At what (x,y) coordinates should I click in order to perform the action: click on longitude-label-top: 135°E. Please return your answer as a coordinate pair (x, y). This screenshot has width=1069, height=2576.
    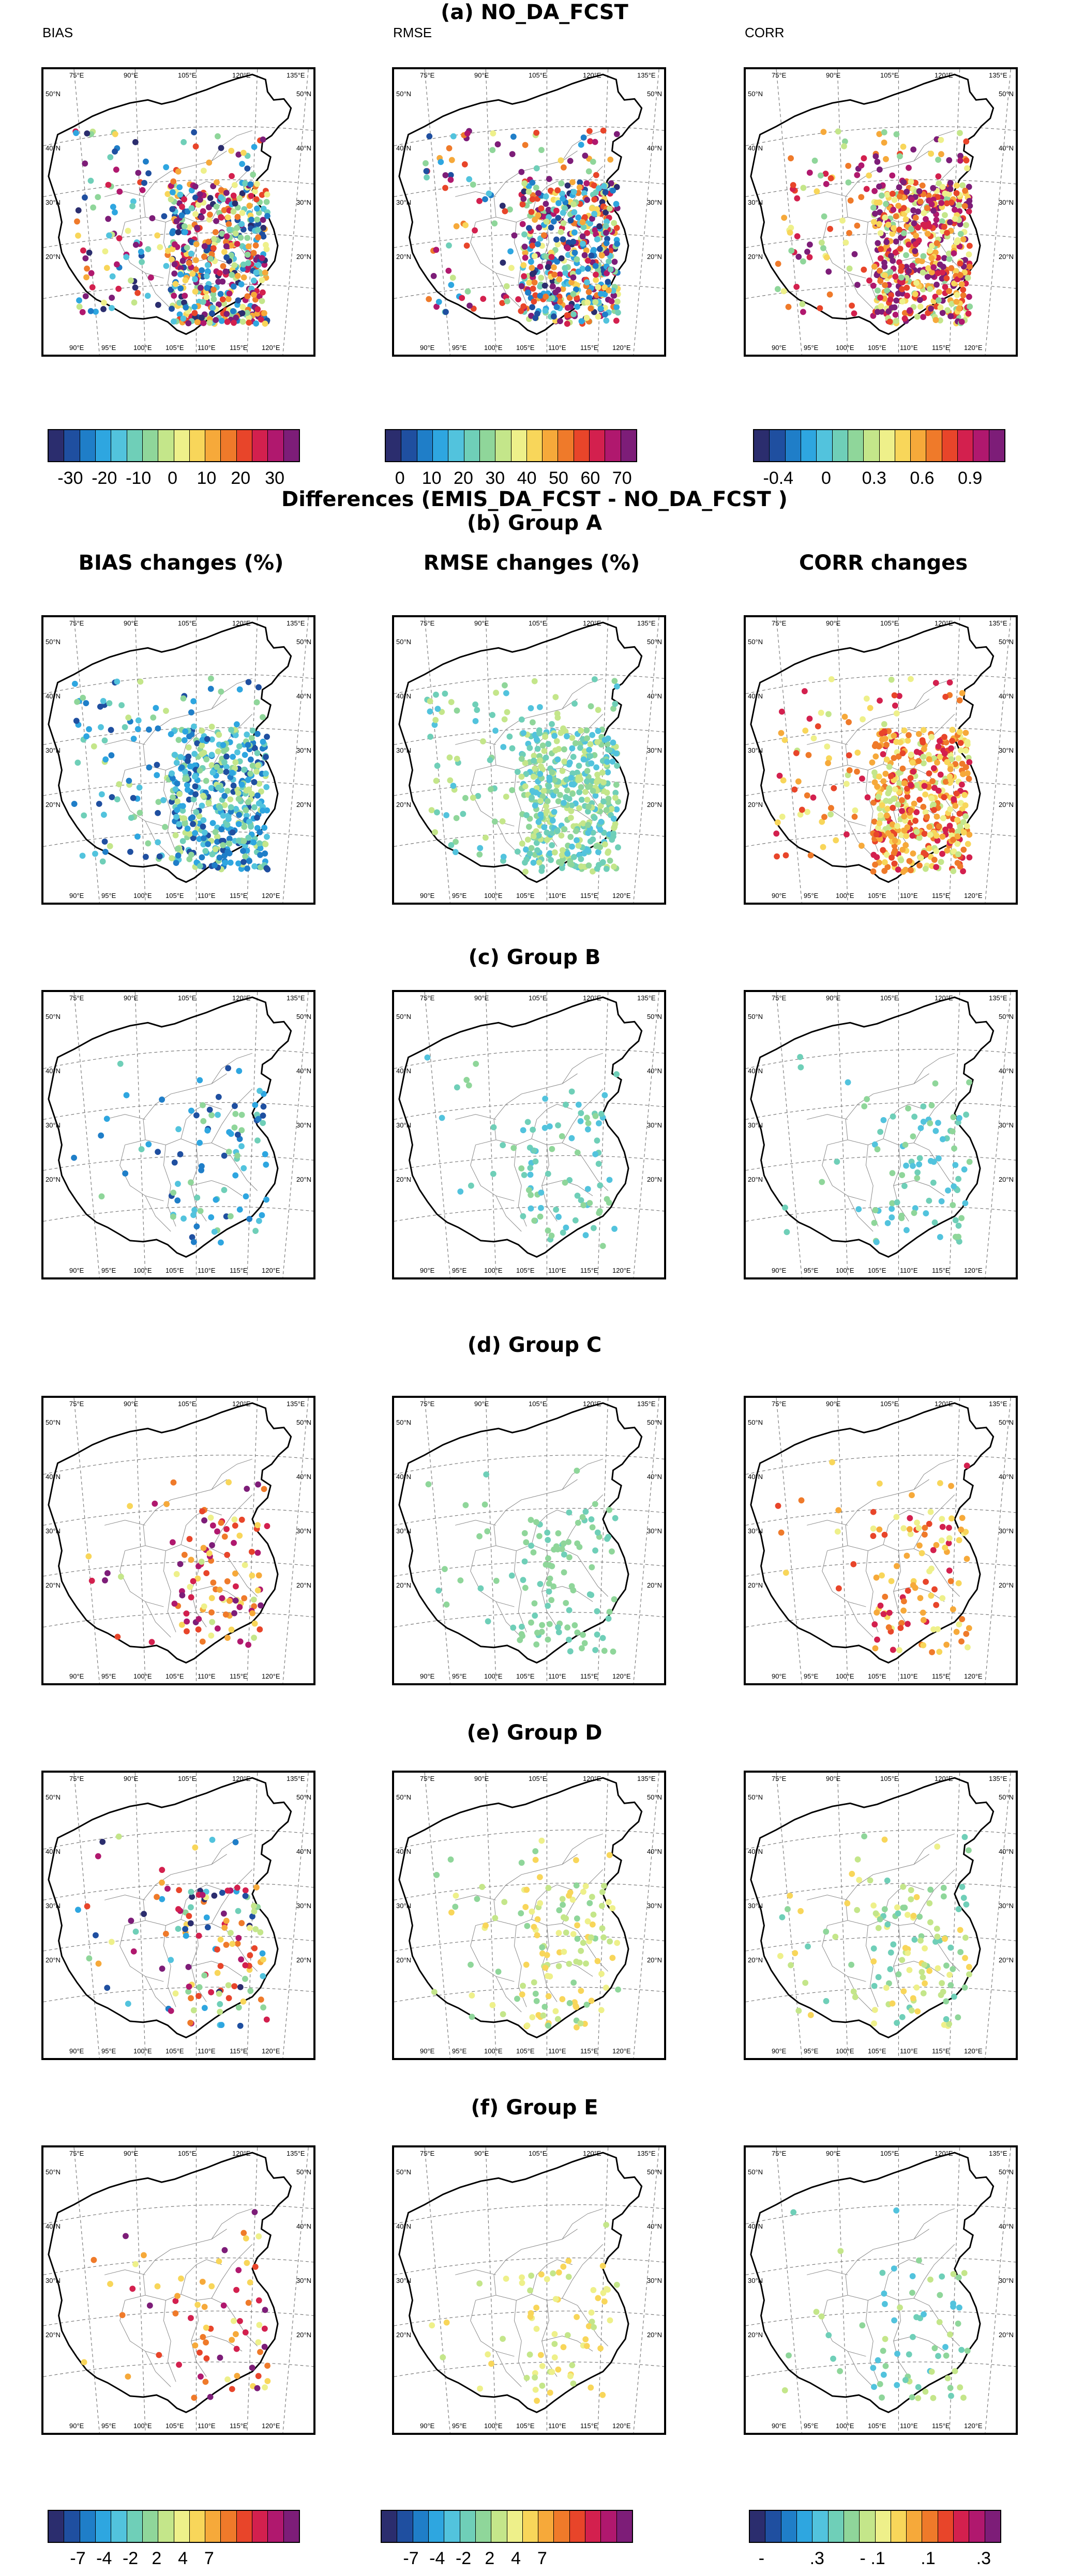
    Looking at the image, I should click on (998, 75).